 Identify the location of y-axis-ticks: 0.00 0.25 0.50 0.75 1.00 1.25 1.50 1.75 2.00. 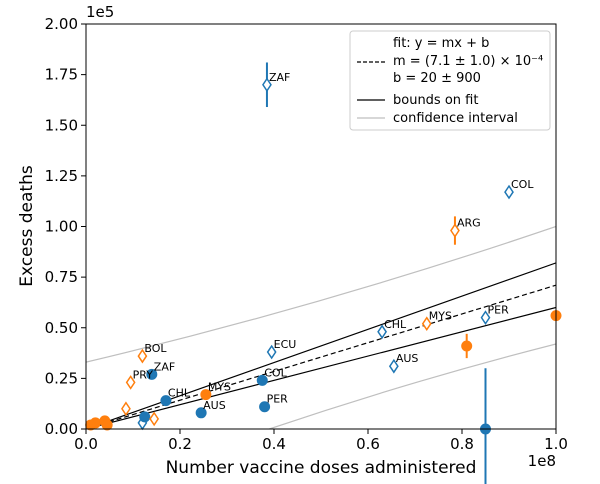
(65, 226).